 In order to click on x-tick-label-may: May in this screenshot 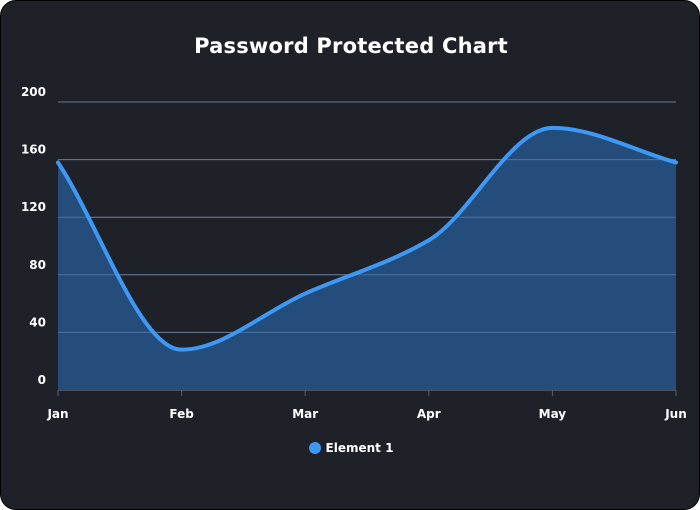, I will do `click(553, 414)`.